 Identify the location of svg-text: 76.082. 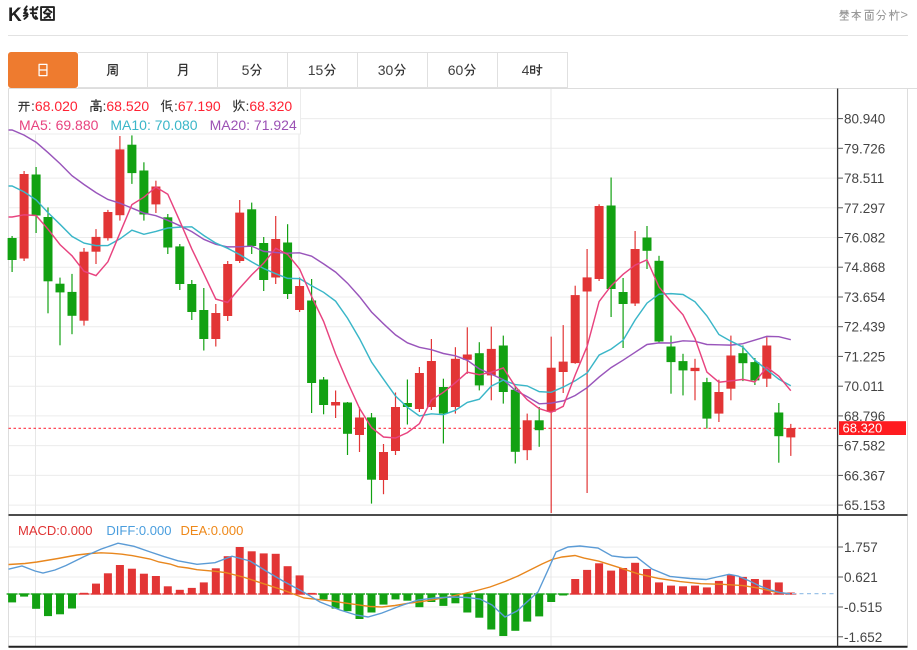
(864, 238).